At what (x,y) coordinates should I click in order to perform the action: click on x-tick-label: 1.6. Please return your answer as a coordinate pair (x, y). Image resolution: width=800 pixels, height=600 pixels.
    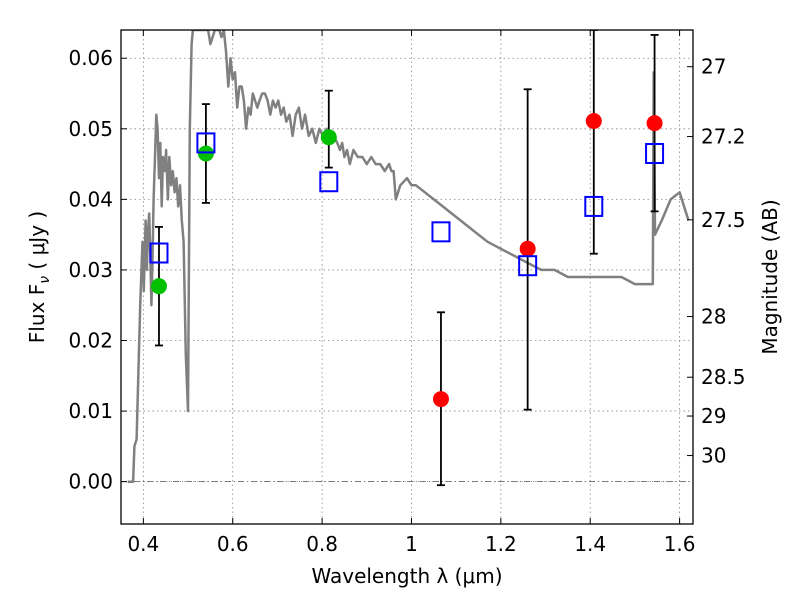
    Looking at the image, I should click on (680, 544).